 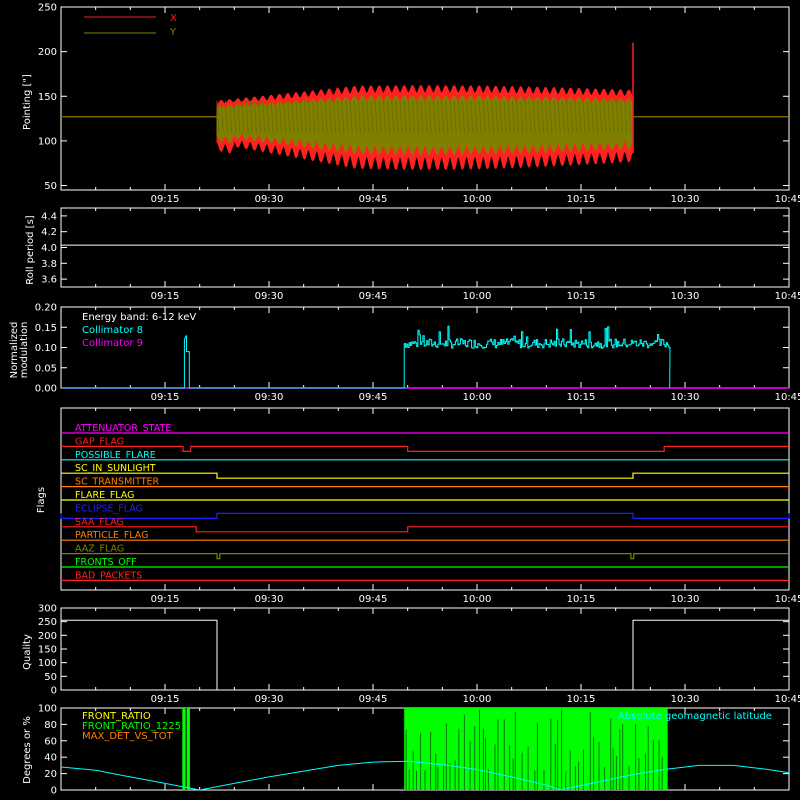 I want to click on flag-line-gap-flag, so click(x=425, y=448).